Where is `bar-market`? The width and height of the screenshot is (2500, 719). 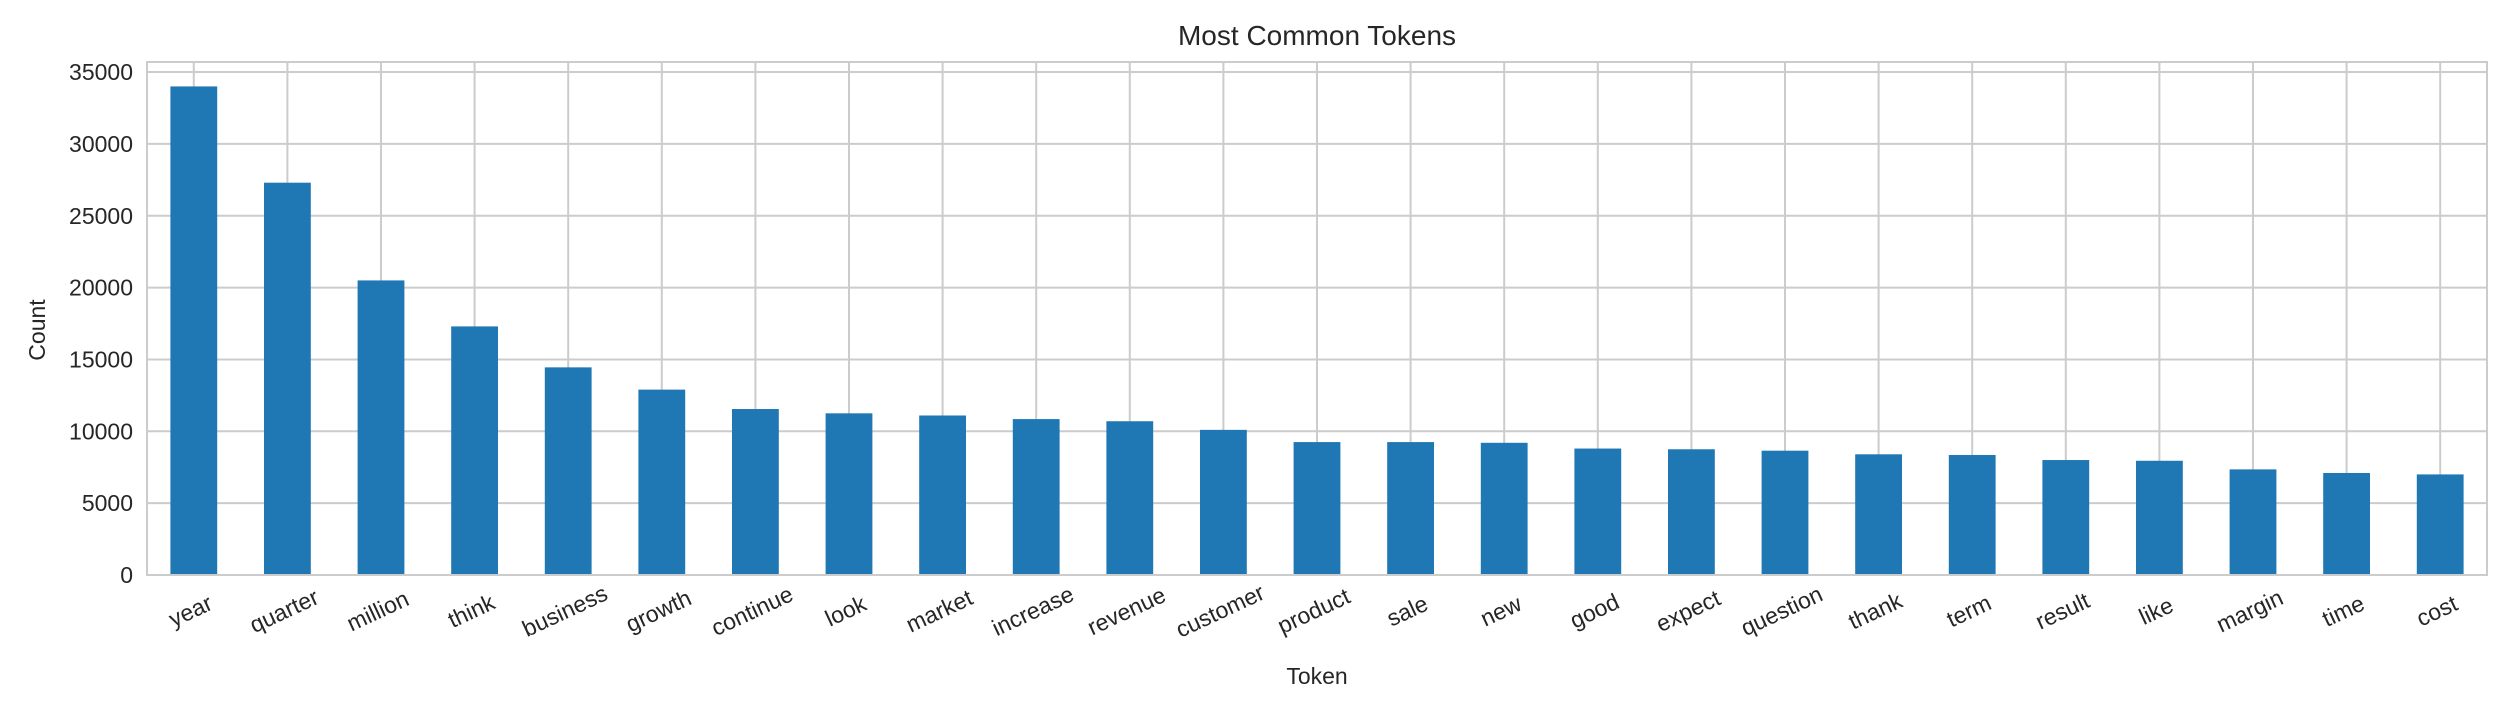 bar-market is located at coordinates (942, 495).